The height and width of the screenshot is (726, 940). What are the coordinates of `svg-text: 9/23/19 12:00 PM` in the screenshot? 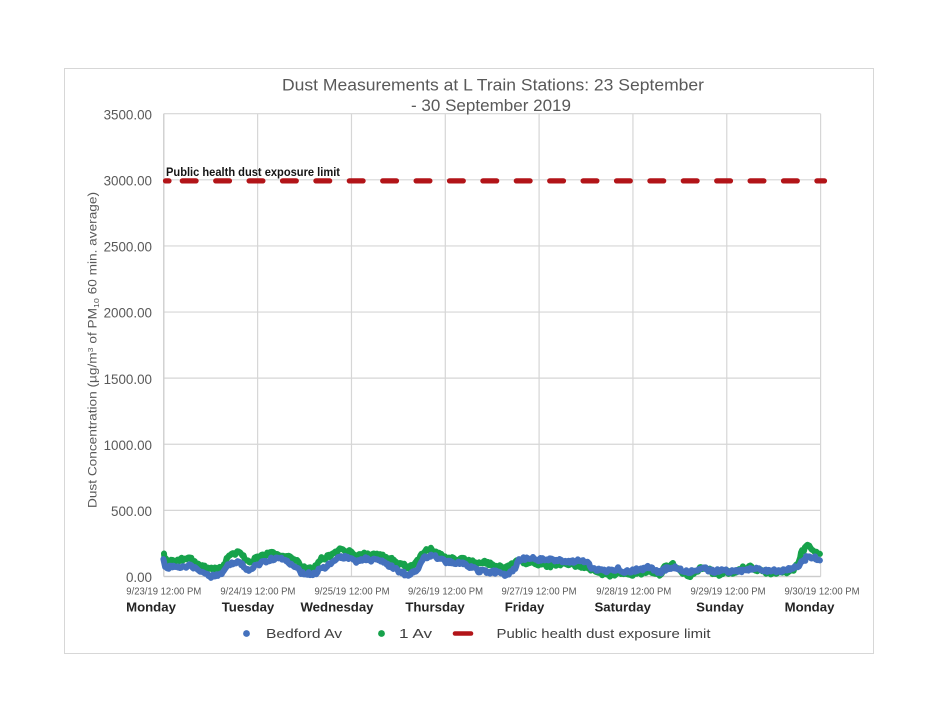 It's located at (163, 592).